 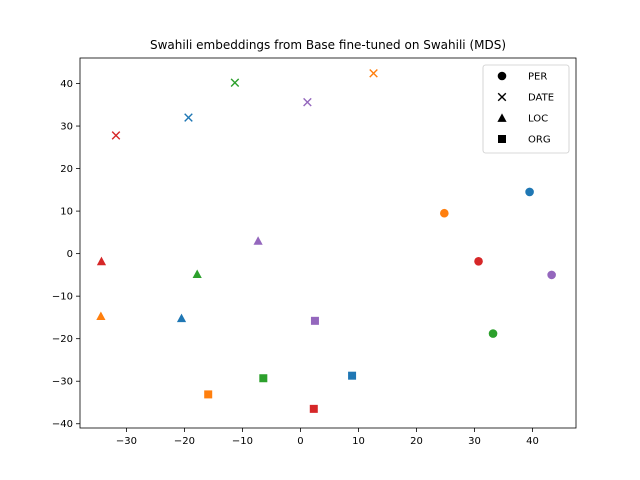 I want to click on legend-label: PER, so click(x=537, y=77).